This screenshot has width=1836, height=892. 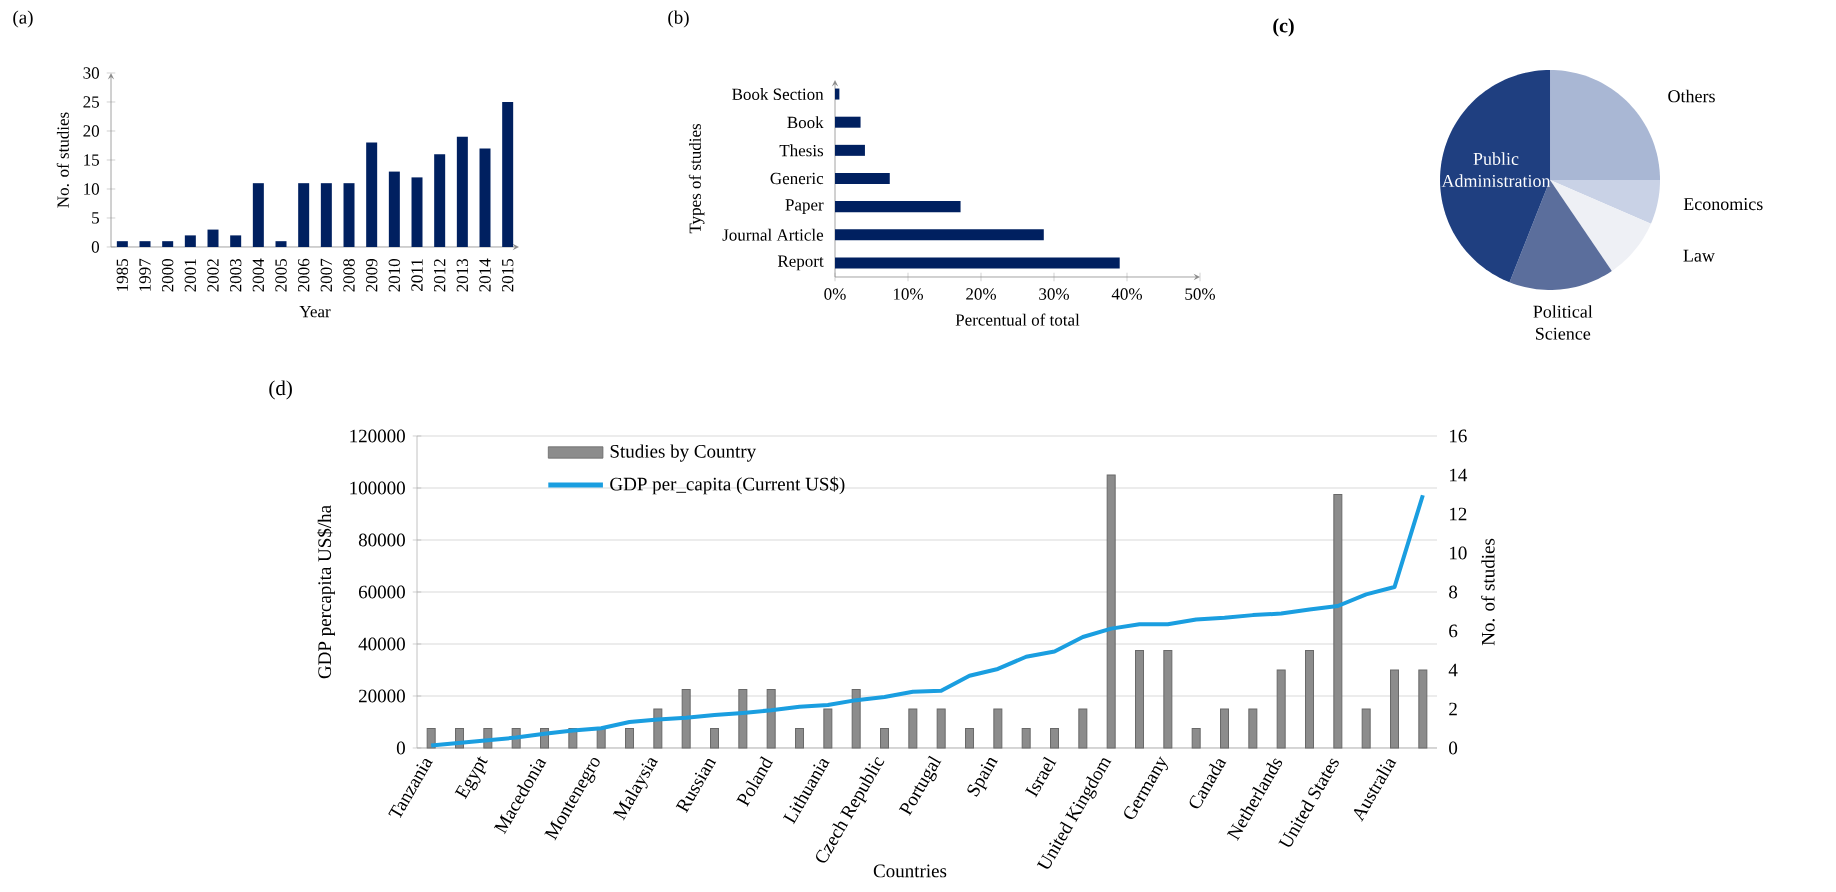 I want to click on y-tick-label: 20, so click(x=91, y=131).